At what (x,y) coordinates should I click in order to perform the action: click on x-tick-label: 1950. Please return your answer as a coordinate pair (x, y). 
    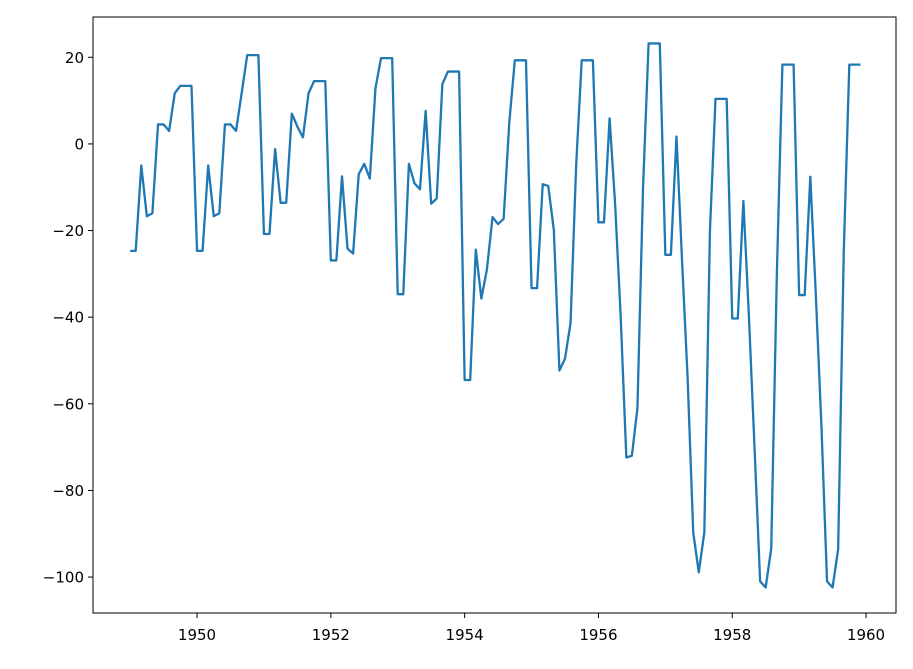
    Looking at the image, I should click on (197, 635).